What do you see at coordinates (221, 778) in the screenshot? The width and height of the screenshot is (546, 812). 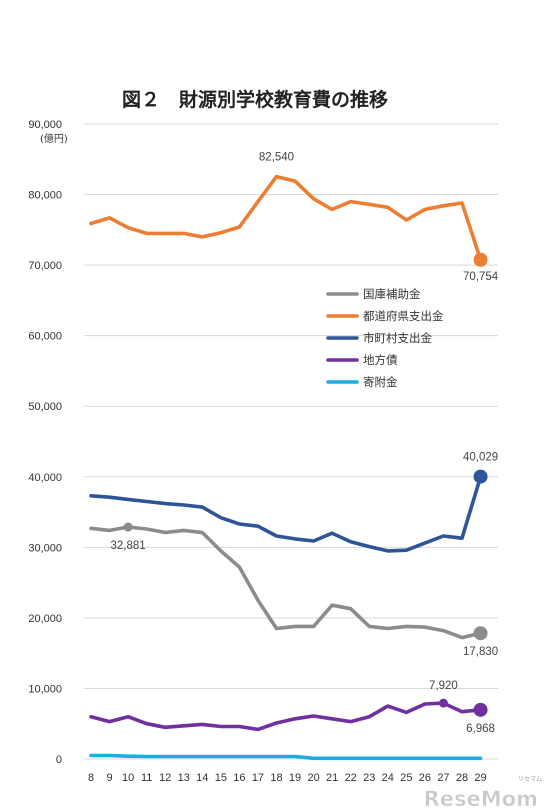 I see `x-tick-label: 15` at bounding box center [221, 778].